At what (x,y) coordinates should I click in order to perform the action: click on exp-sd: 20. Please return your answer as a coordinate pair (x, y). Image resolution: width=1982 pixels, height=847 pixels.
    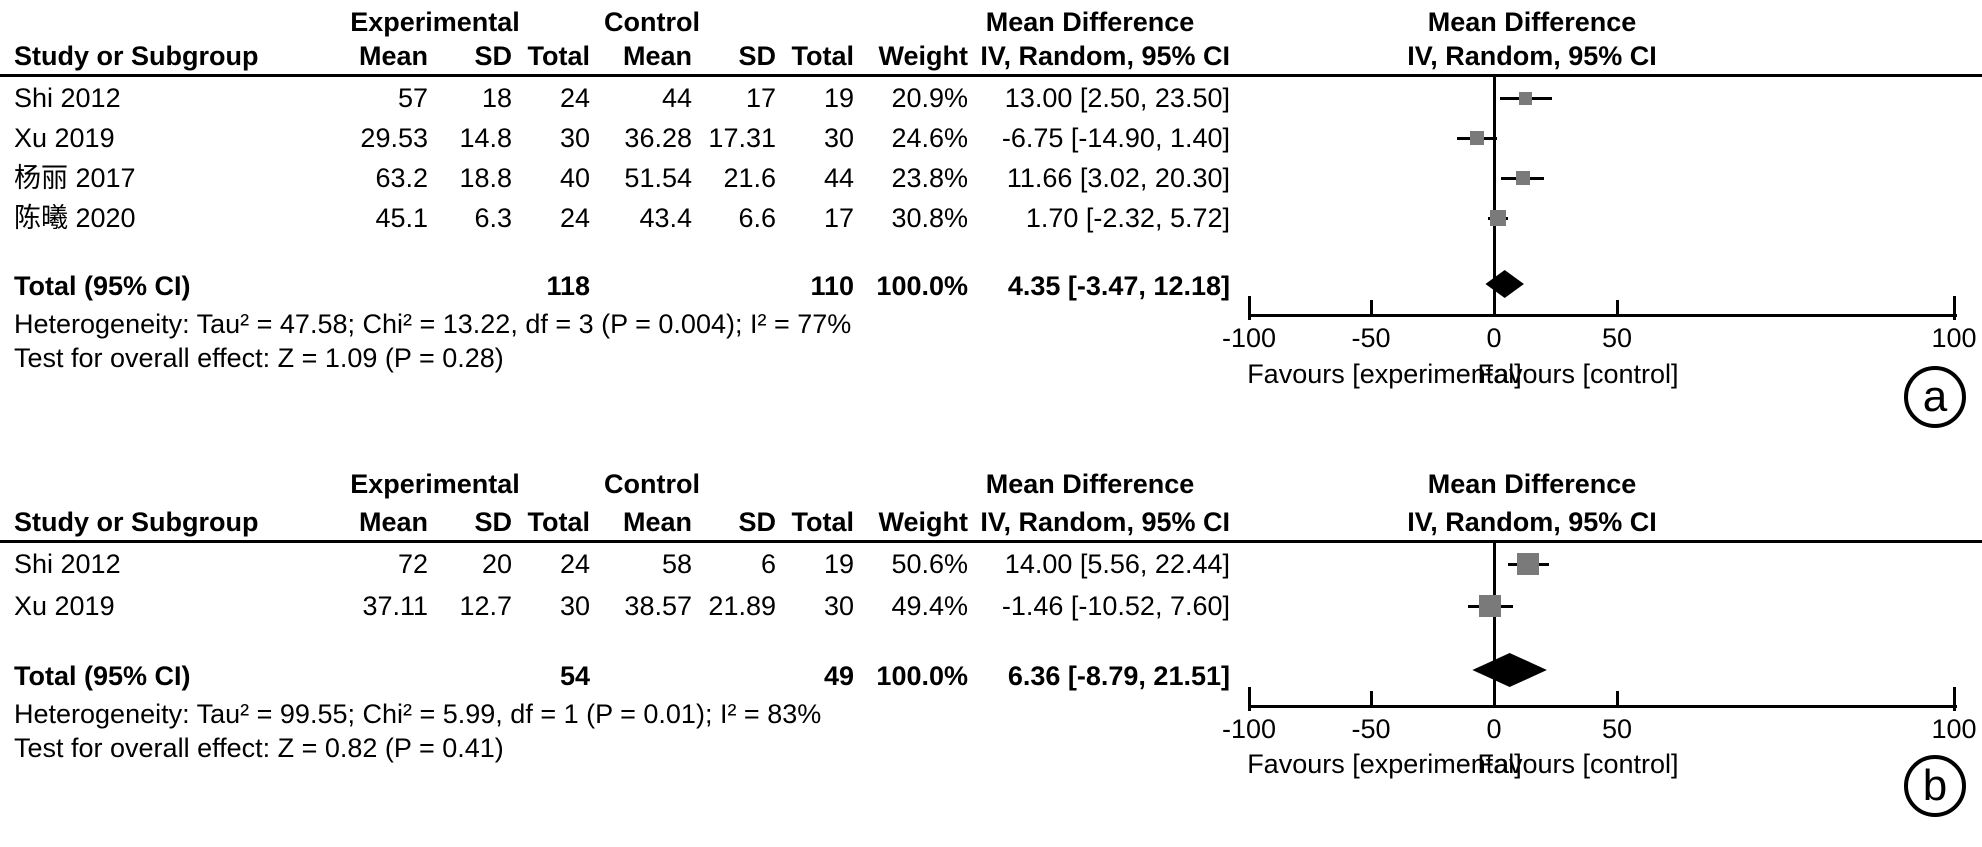
    Looking at the image, I should click on (496, 564).